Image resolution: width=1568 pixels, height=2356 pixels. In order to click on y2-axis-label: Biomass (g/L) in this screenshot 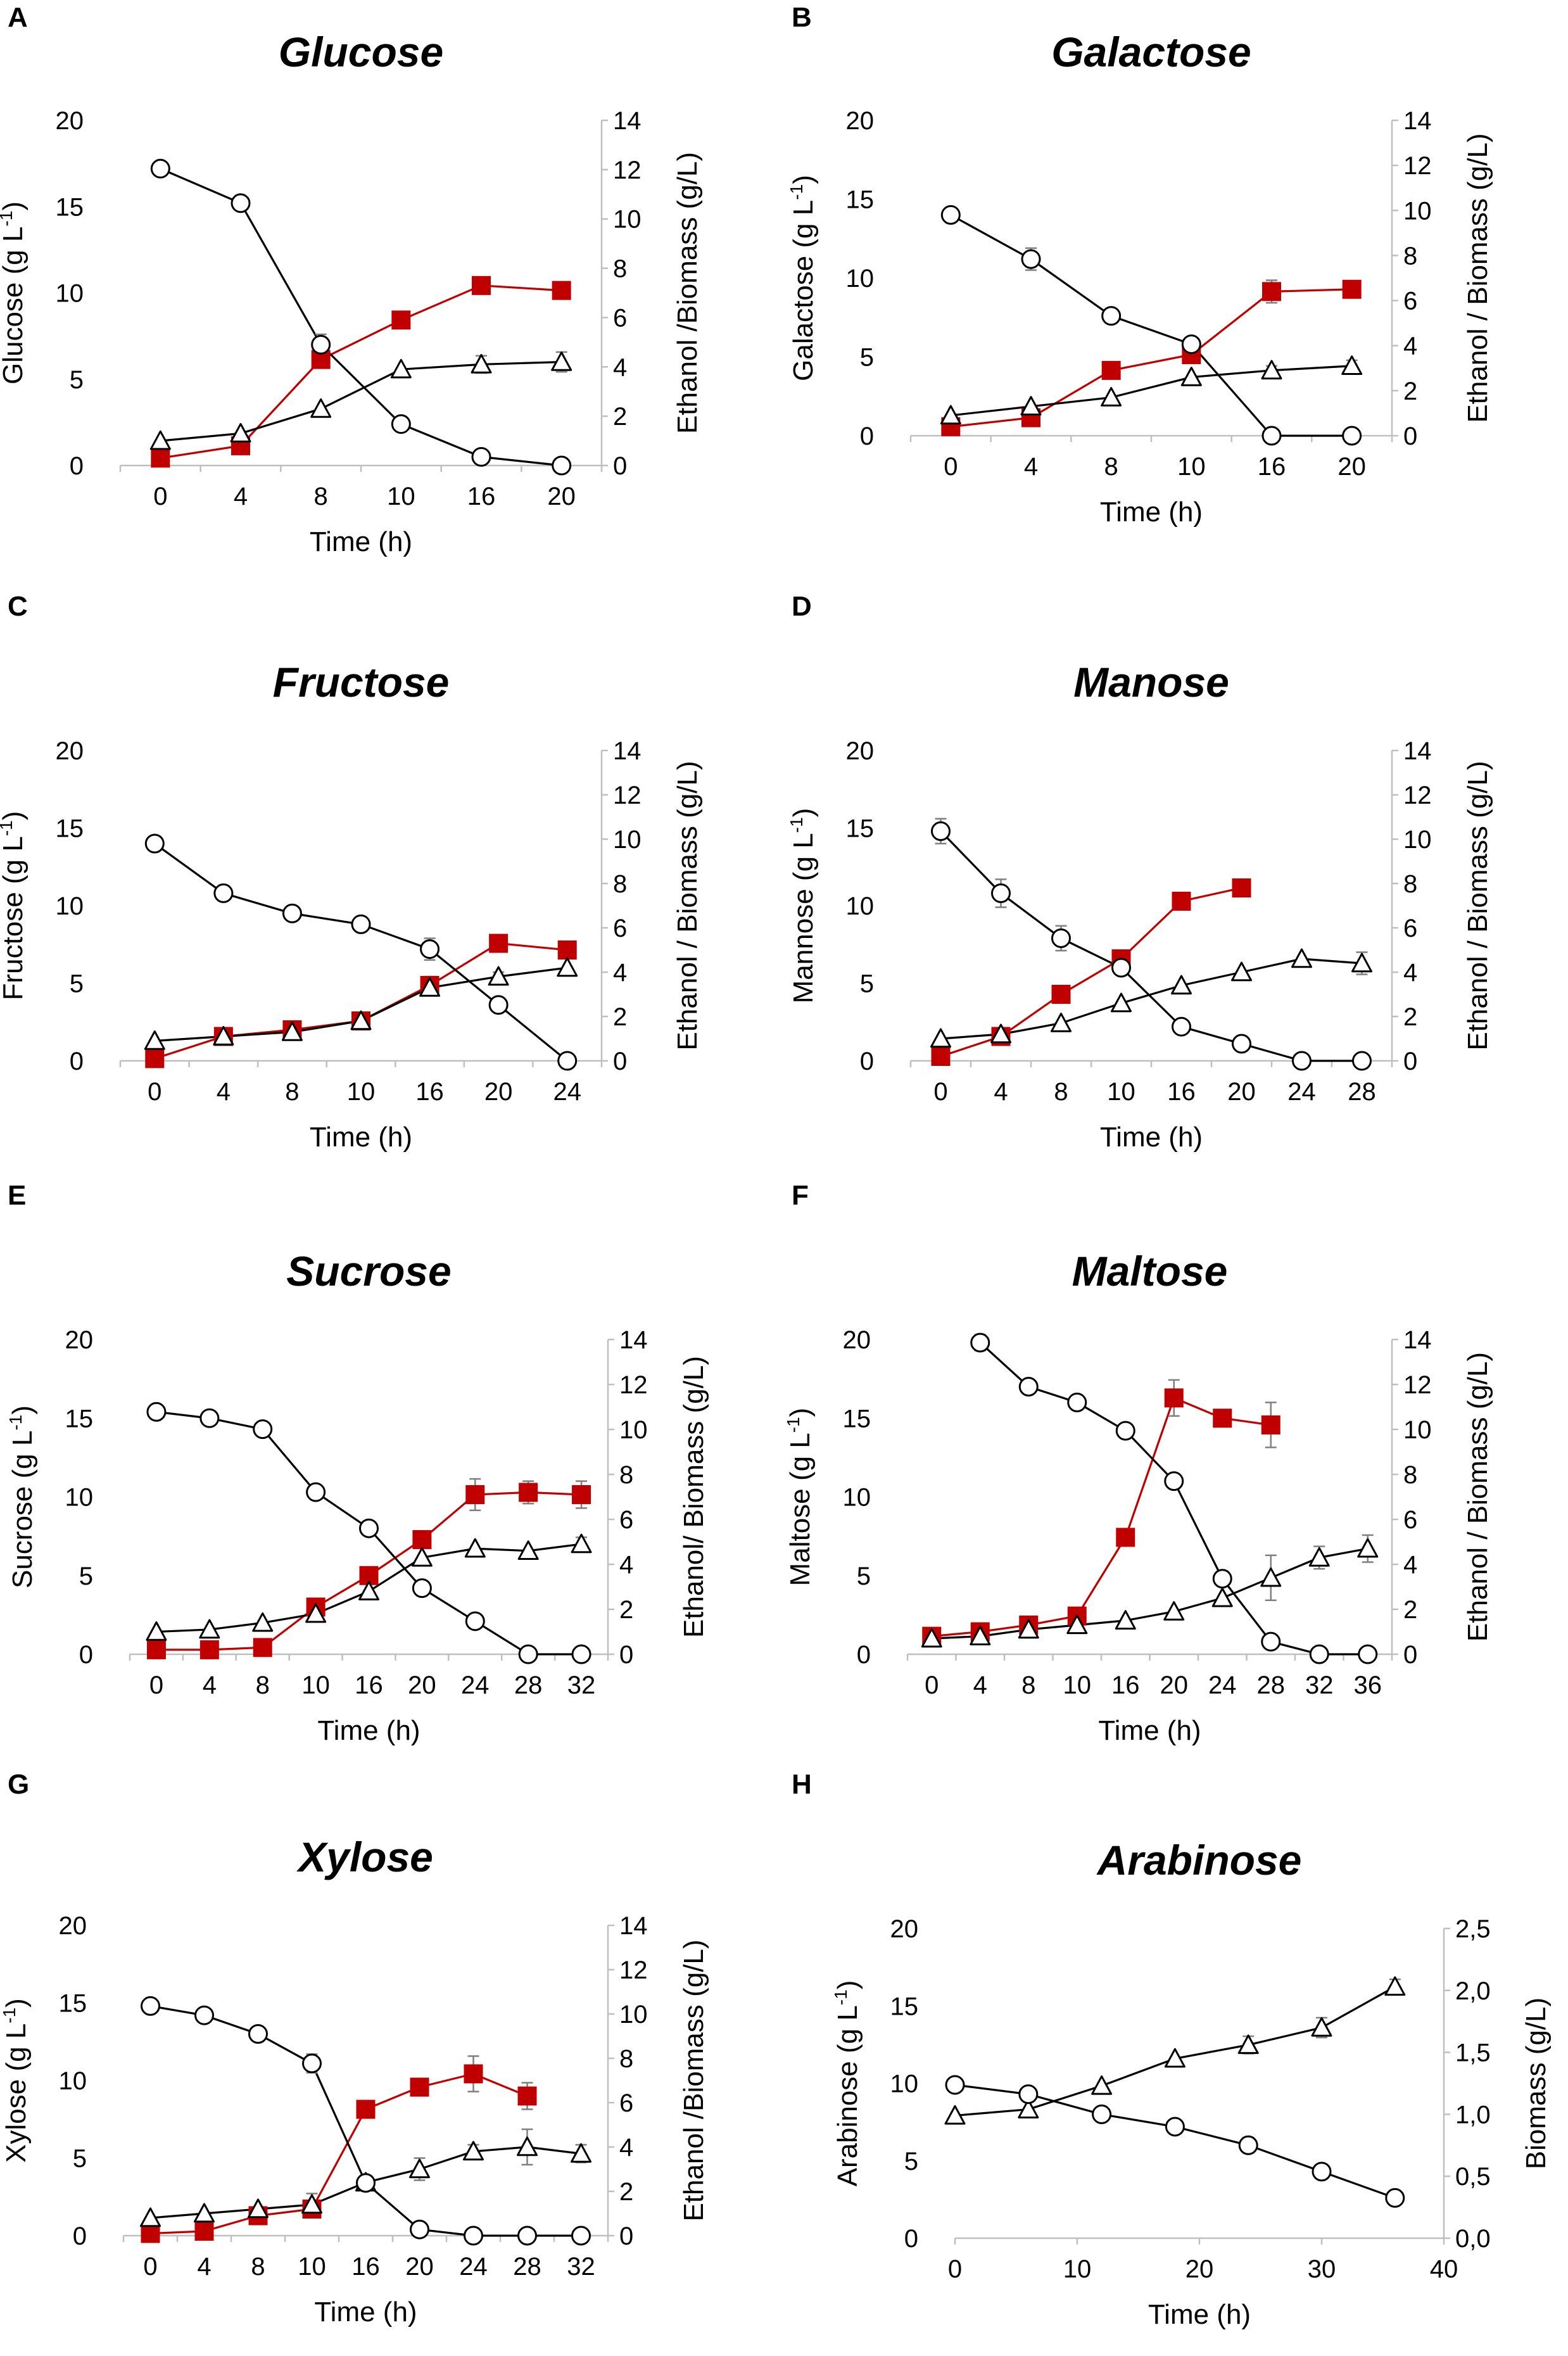, I will do `click(1536, 2083)`.